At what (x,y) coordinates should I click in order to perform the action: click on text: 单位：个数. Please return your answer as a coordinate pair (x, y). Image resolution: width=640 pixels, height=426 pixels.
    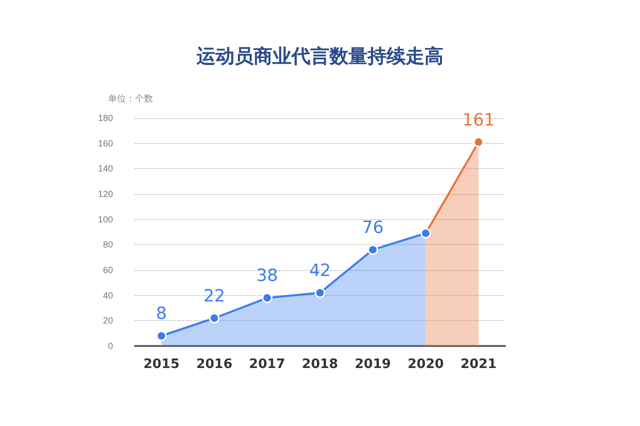
    Looking at the image, I should click on (130, 99).